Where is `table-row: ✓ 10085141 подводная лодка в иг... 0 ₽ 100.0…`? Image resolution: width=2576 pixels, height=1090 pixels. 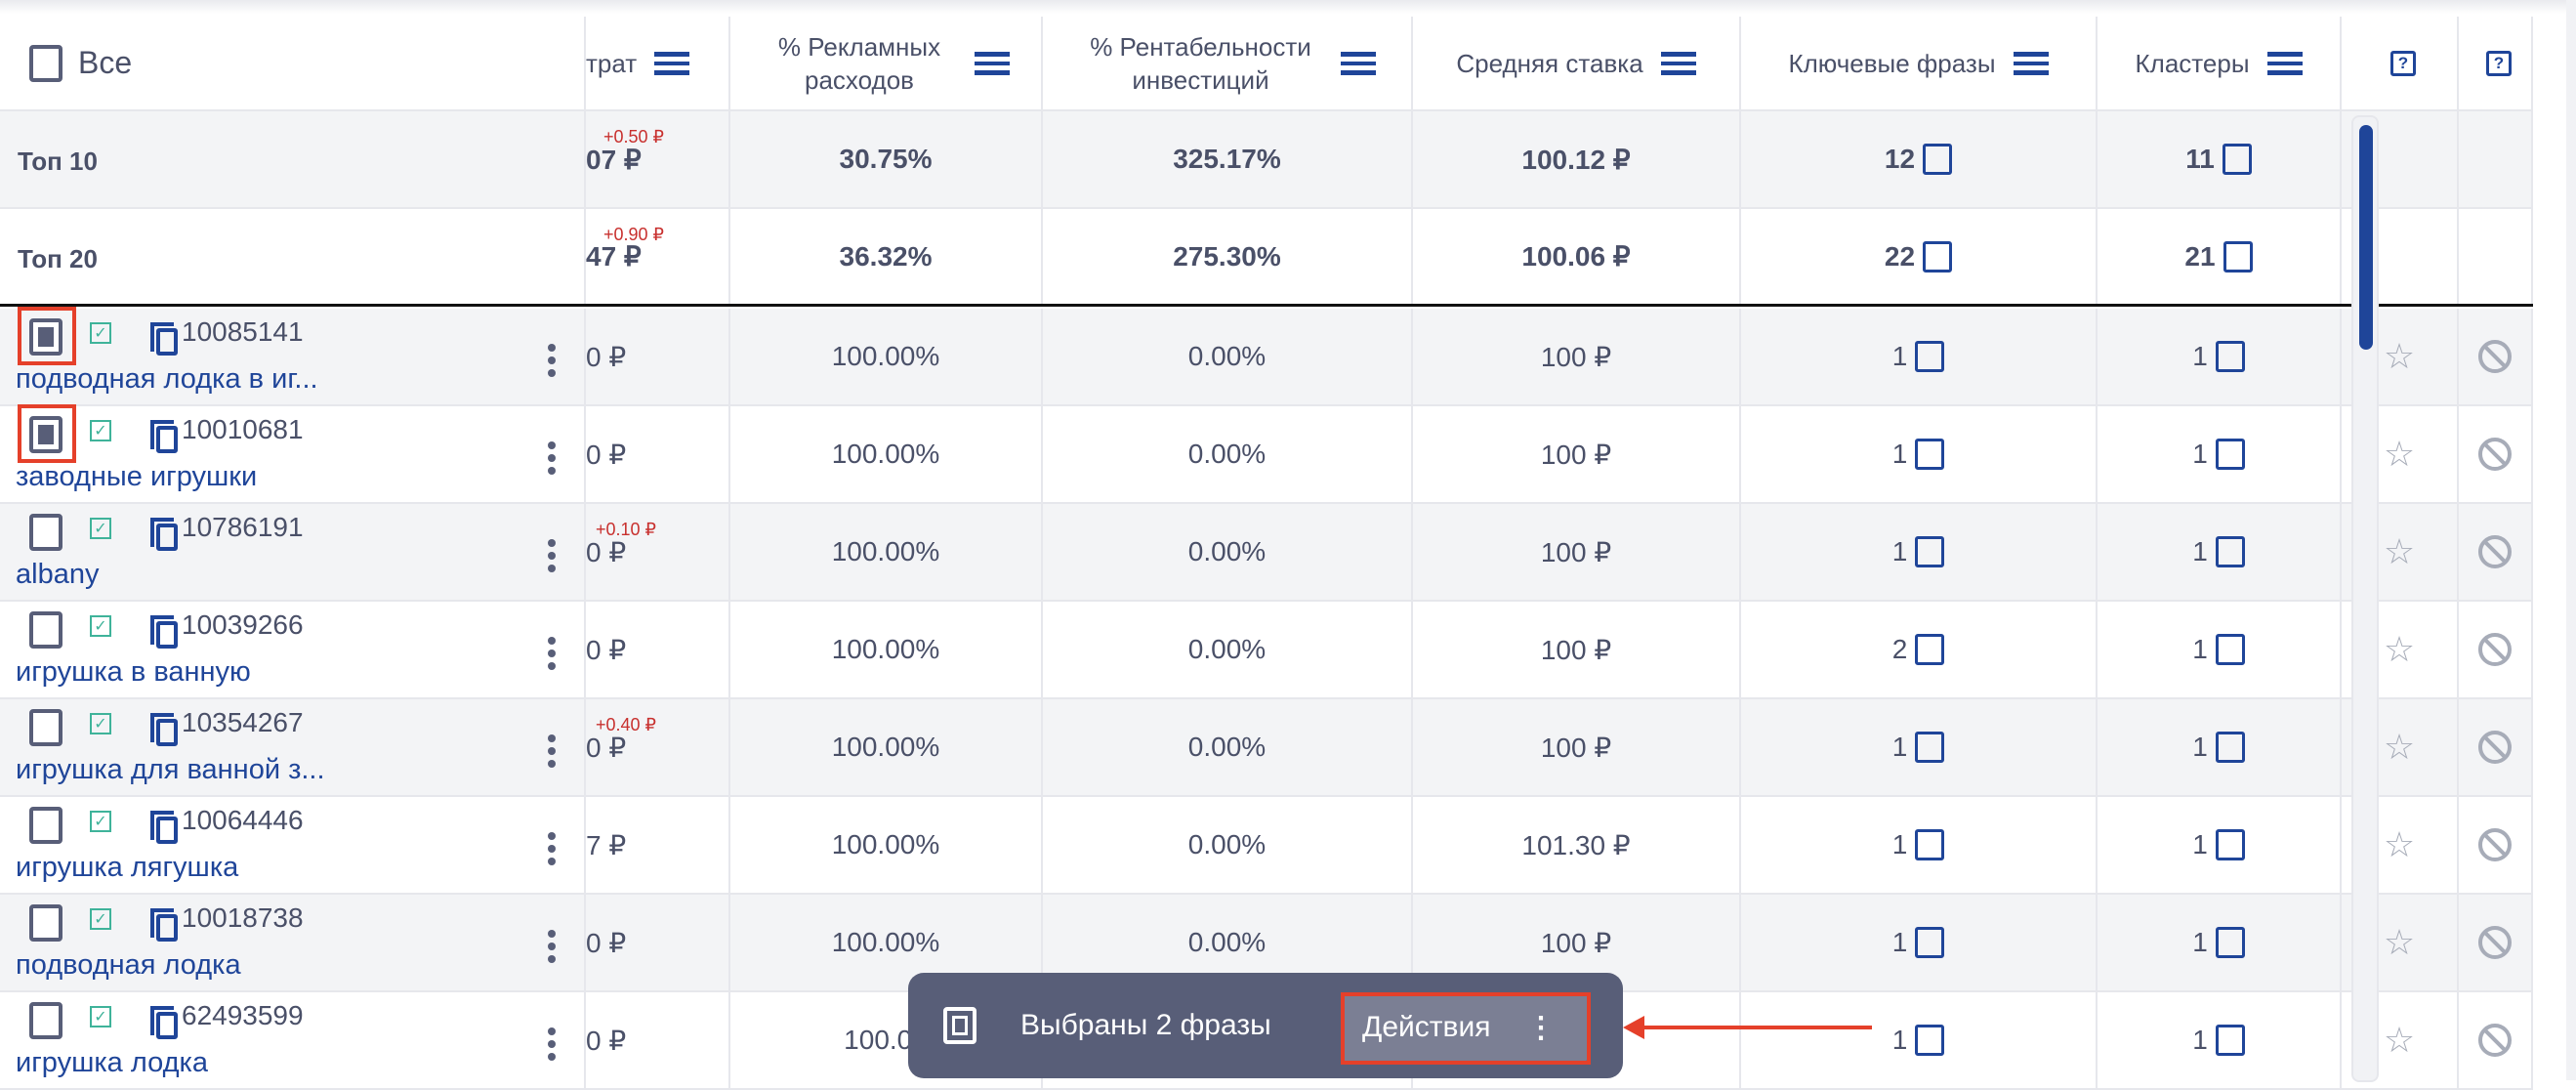
table-row: ✓ 10085141 подводная лодка в иг... 0 ₽ 100.0… is located at coordinates (1266, 356).